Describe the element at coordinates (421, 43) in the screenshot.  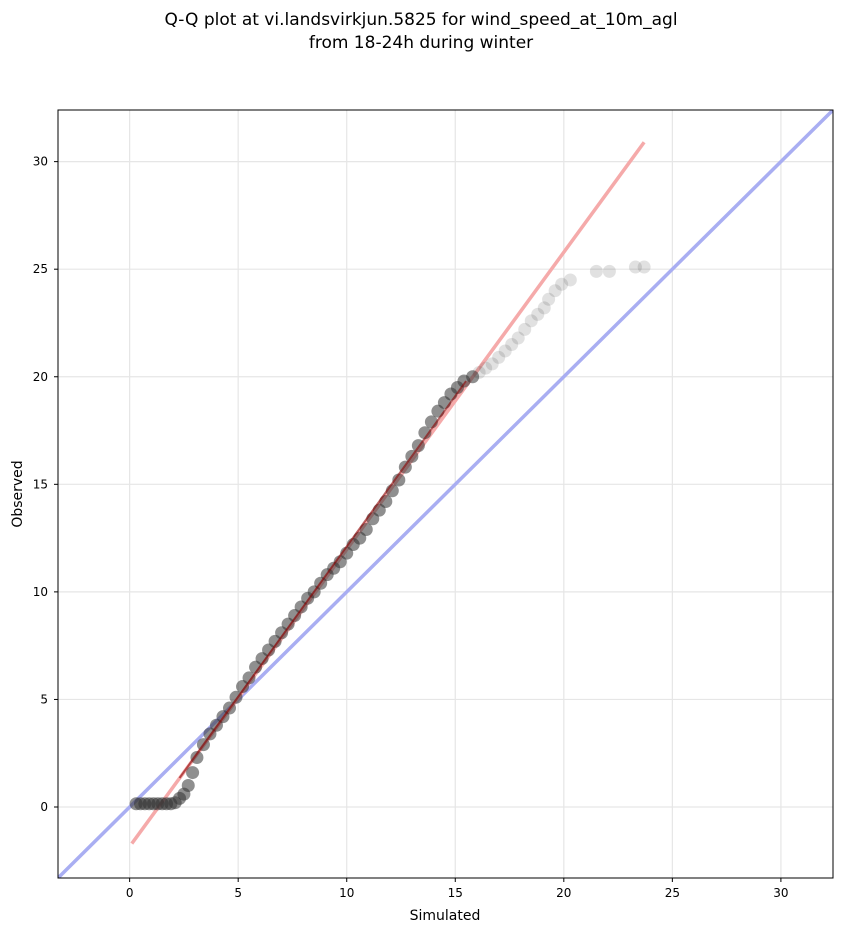
I see `chart-title-line2: from 18-24h during winter` at that location.